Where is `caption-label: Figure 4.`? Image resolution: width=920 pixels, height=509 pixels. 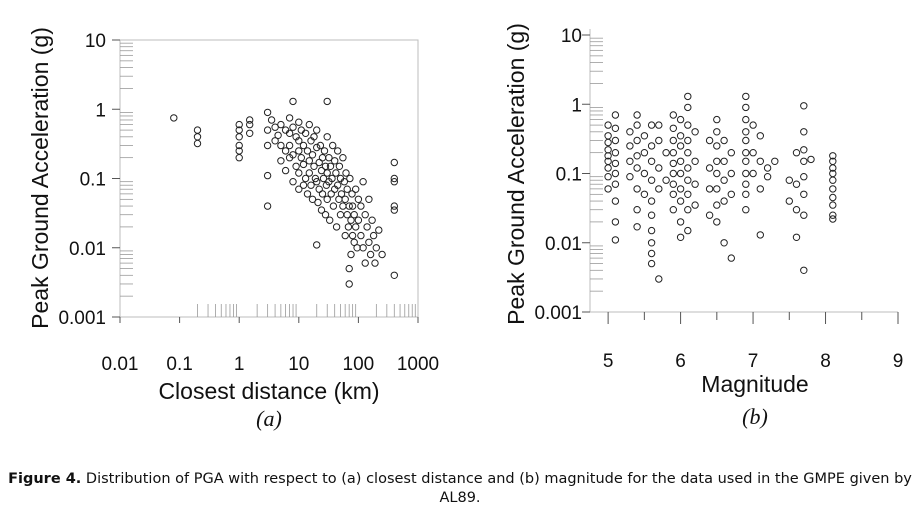 caption-label: Figure 4. is located at coordinates (45, 479).